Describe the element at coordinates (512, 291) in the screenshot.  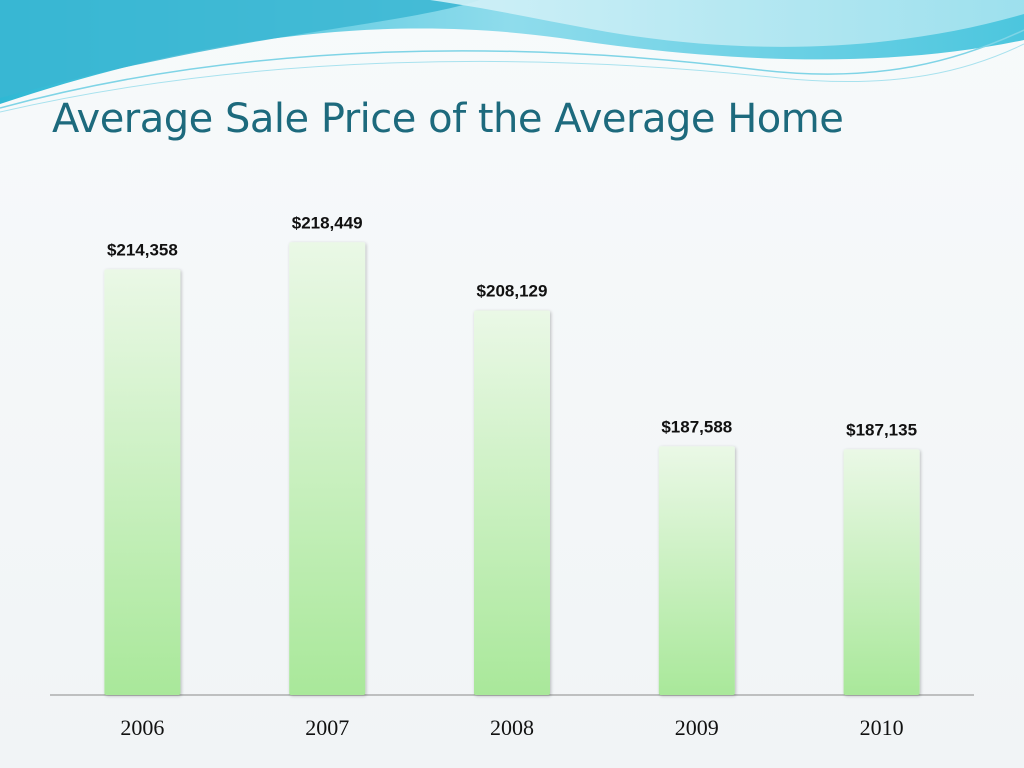
I see `value-label-2008: $208,129` at that location.